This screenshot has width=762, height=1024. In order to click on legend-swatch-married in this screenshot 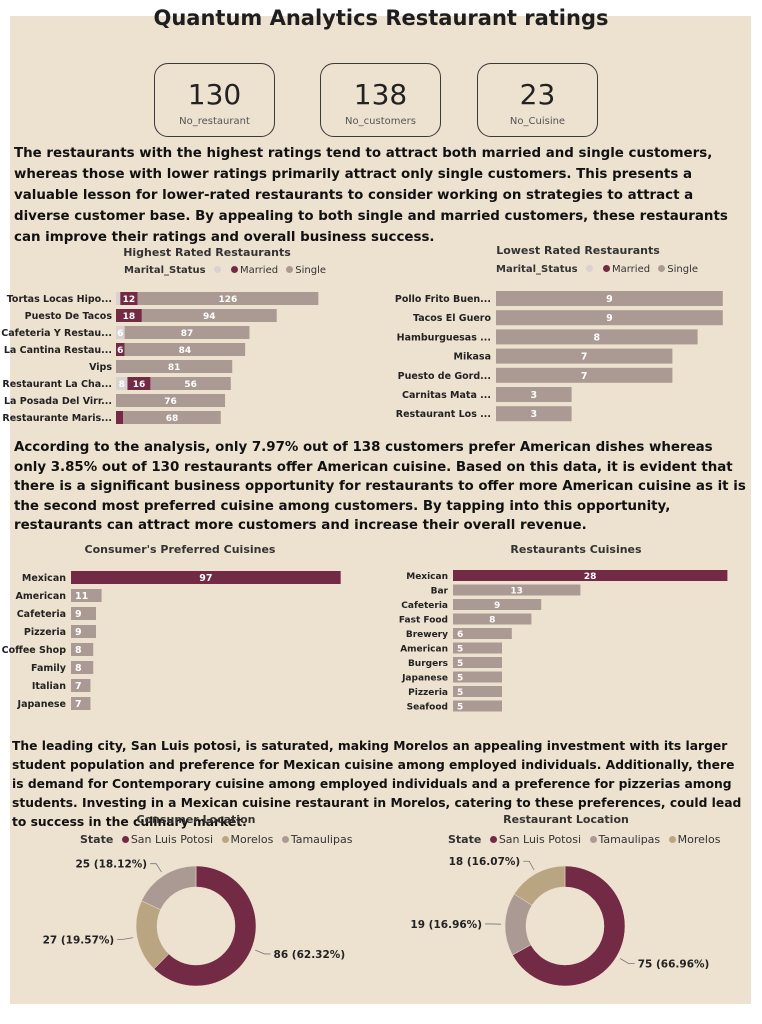, I will do `click(234, 269)`.